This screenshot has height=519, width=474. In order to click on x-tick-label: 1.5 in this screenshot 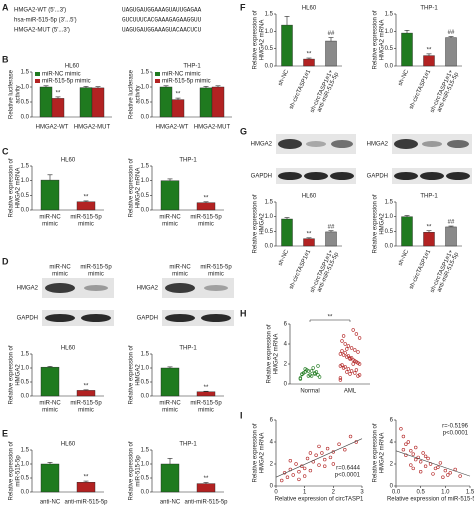, I will do `click(470, 493)`.